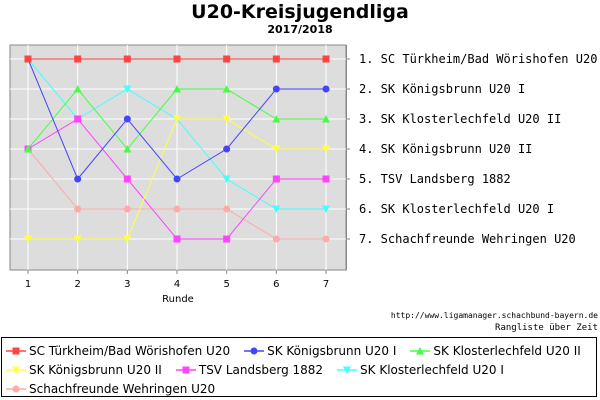 This screenshot has height=400, width=600. What do you see at coordinates (300, 29) in the screenshot?
I see `chart-subtitle: 2017/2018` at bounding box center [300, 29].